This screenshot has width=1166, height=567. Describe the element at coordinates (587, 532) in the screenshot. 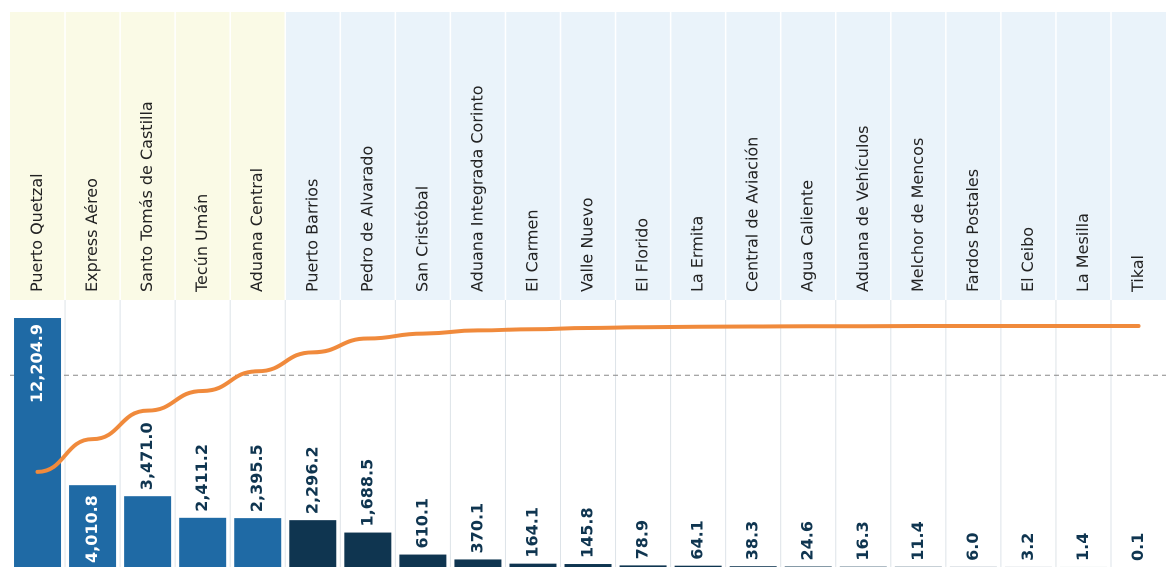

I see `value-label: 145.8` at that location.